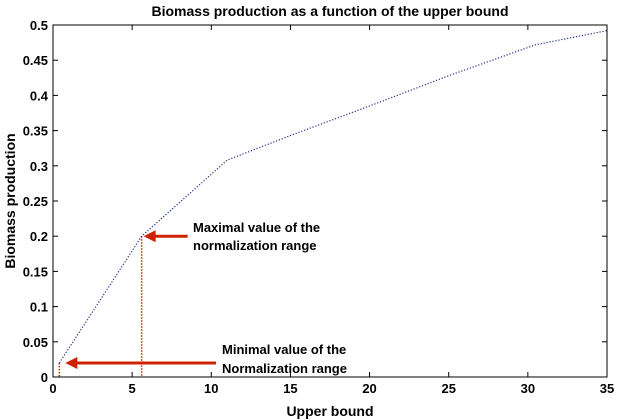 This screenshot has width=617, height=420. I want to click on annotation-markers, so click(137, 303).